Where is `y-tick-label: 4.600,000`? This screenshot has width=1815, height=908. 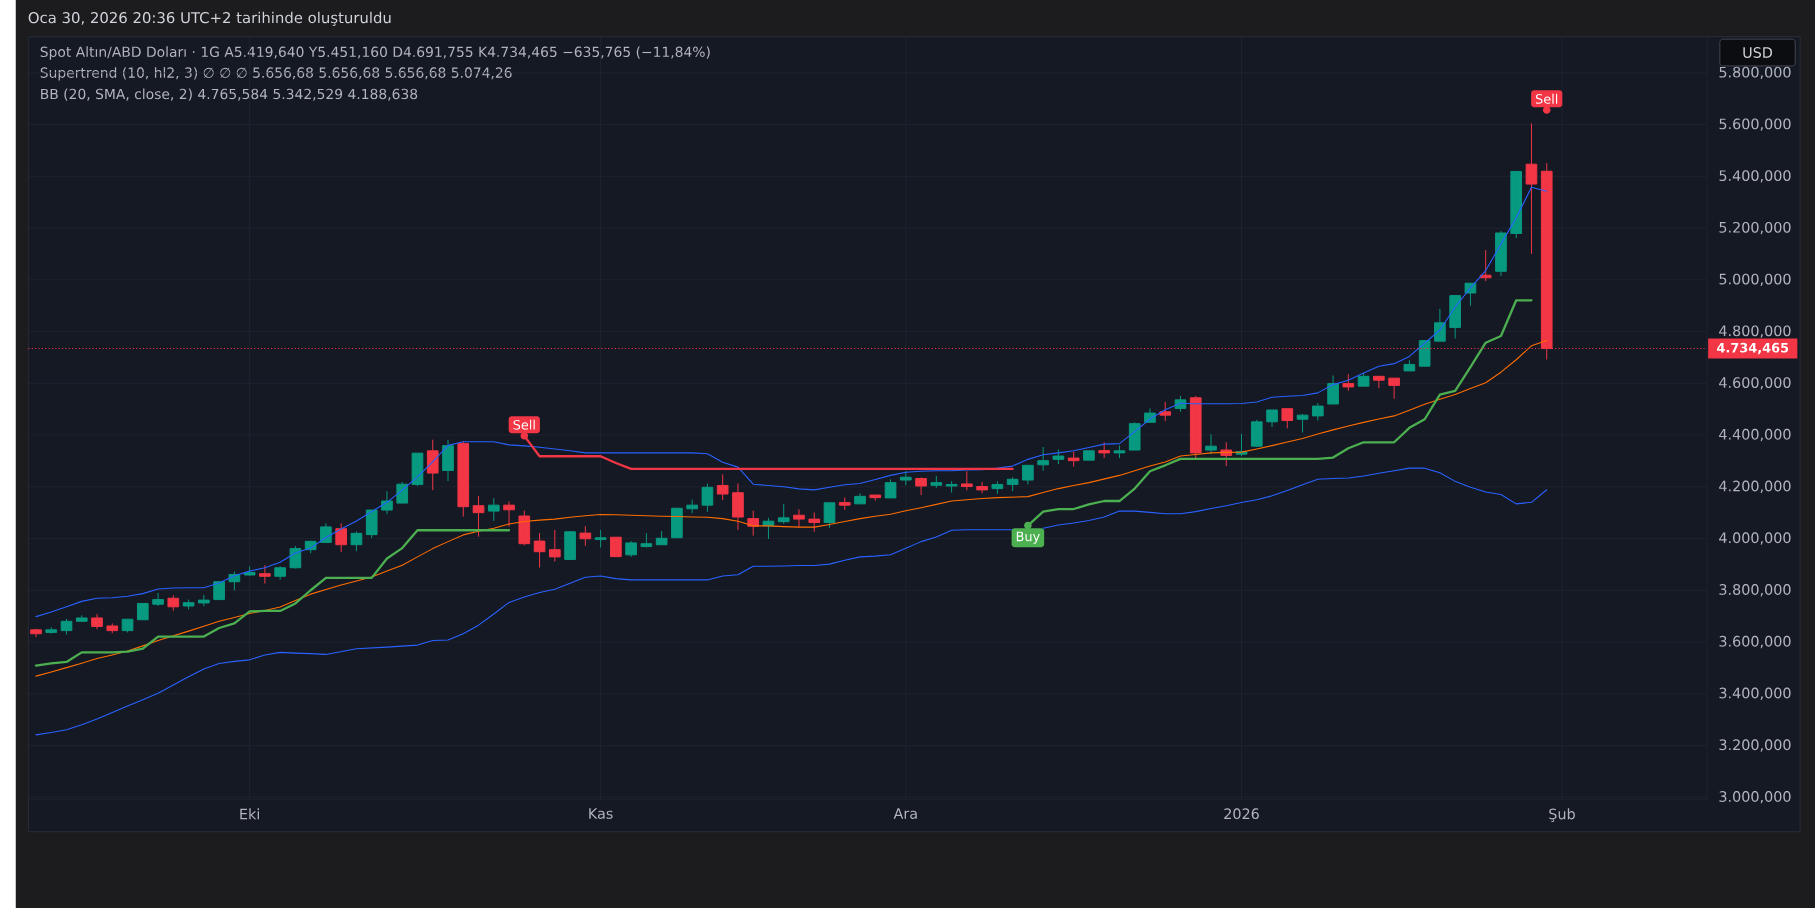
y-tick-label: 4.600,000 is located at coordinates (1755, 383).